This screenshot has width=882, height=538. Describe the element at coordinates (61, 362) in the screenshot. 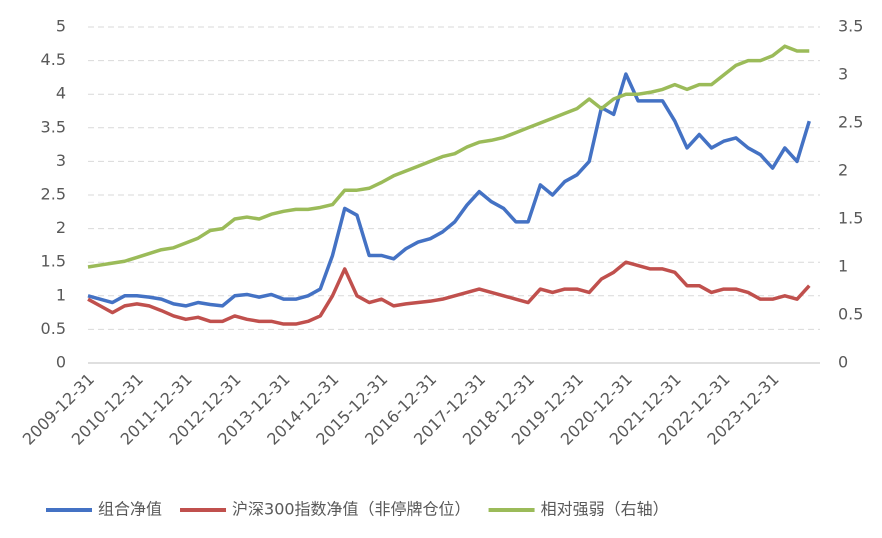

I see `y-tick-label: 0` at that location.